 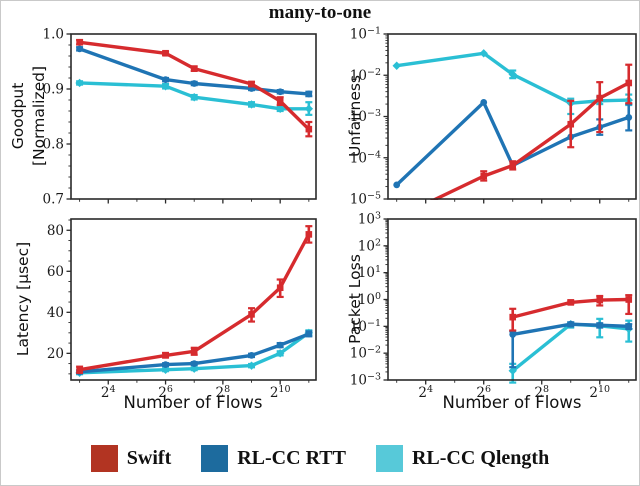 I want to click on legend-item-swift: Swift, so click(x=131, y=458).